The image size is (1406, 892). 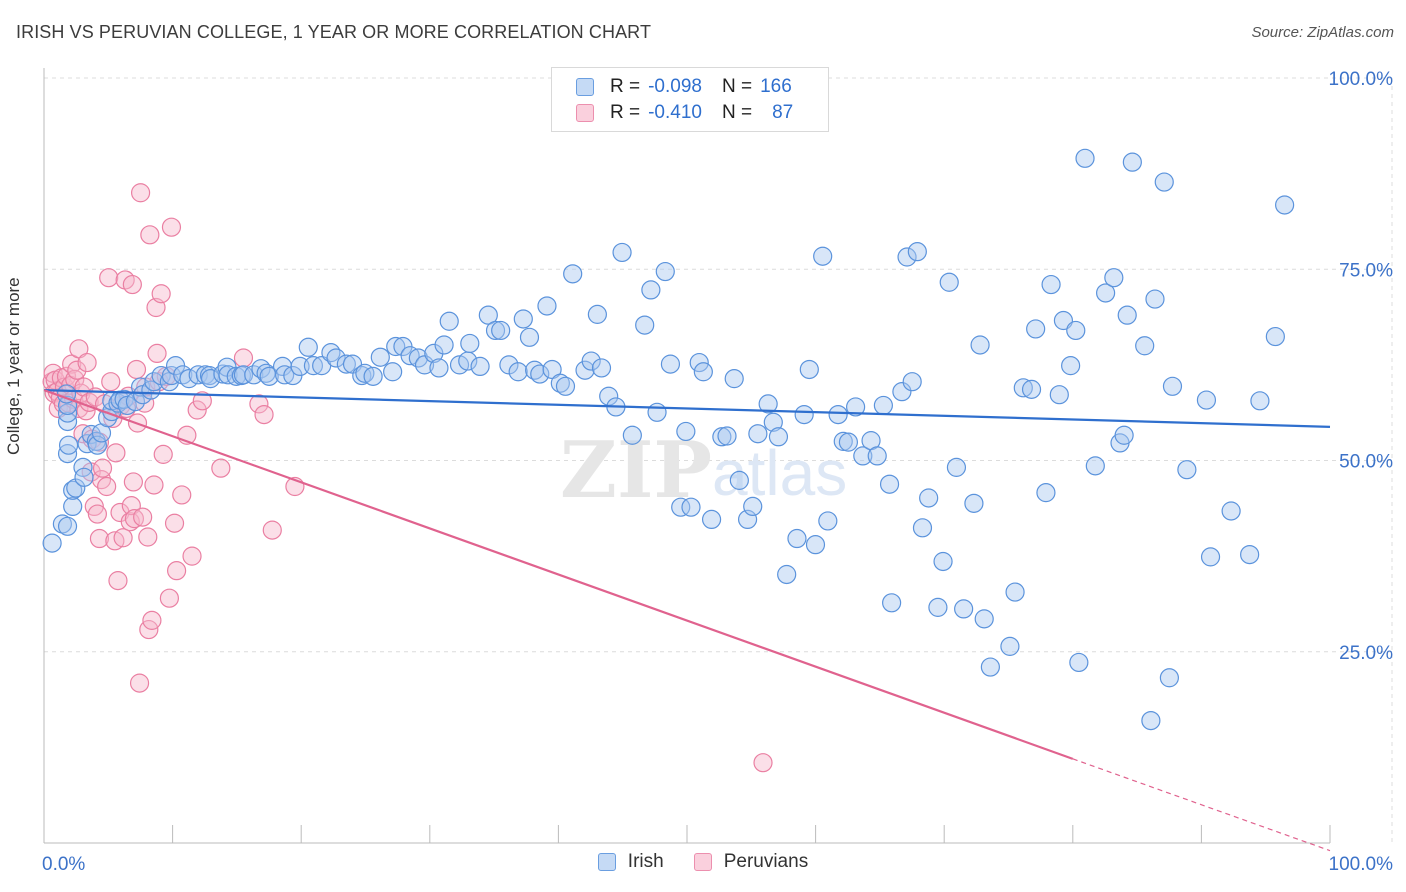 I want to click on legend-item-irish: Irish, so click(x=630, y=862).